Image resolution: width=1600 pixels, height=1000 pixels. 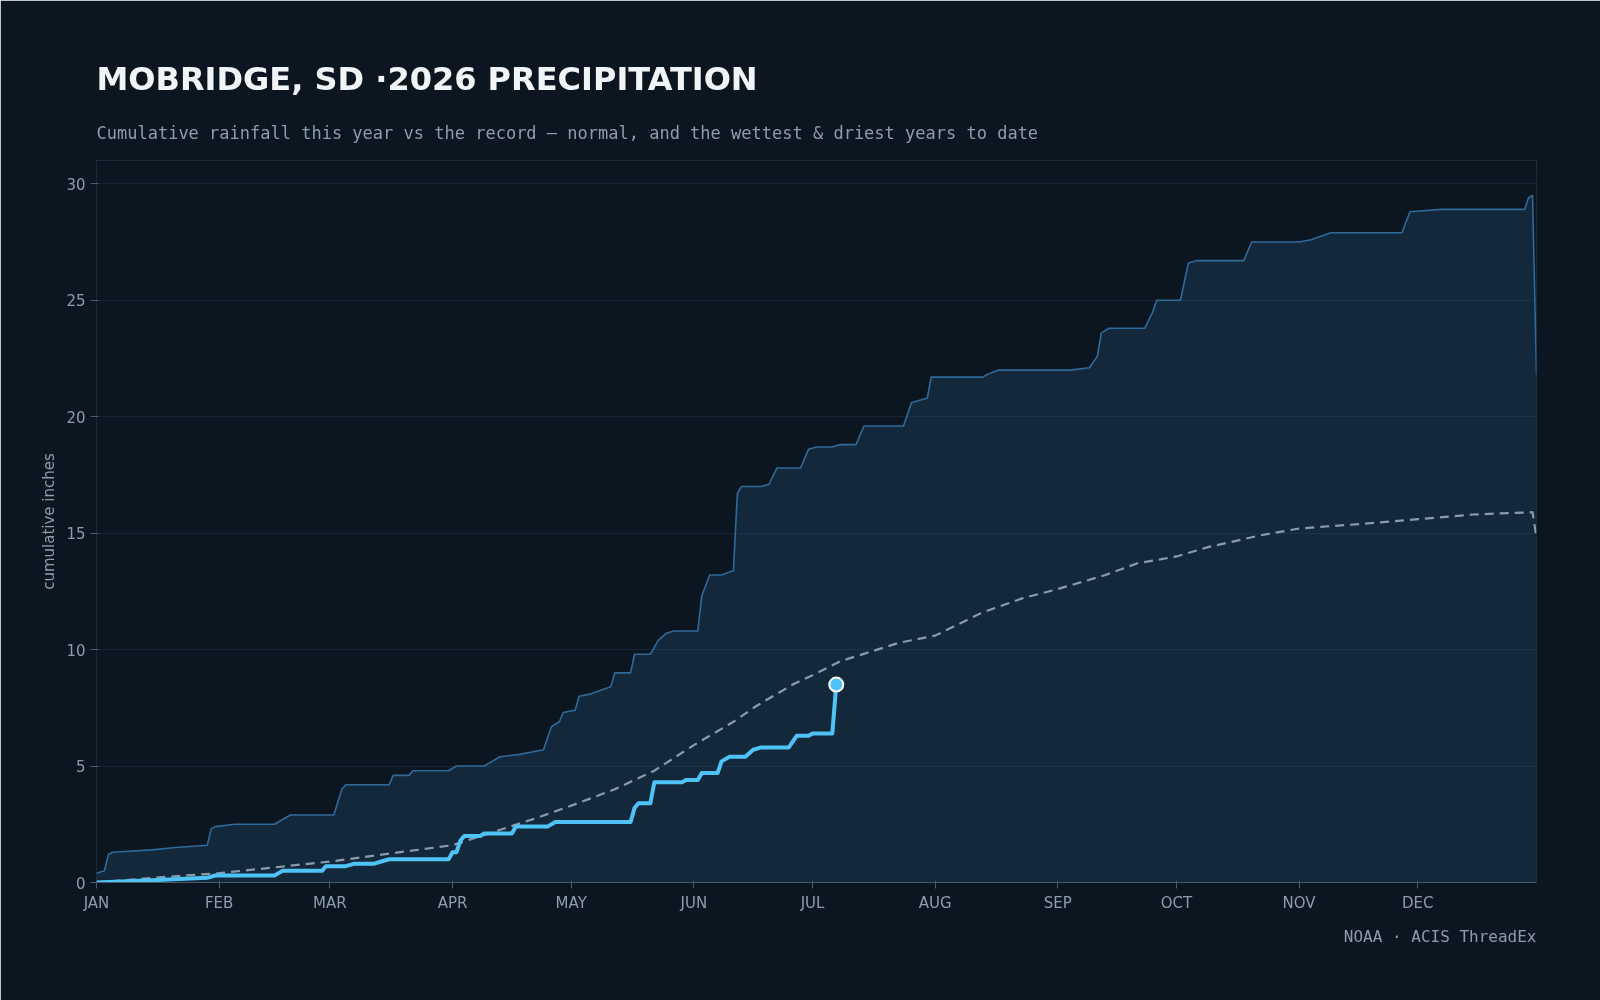 I want to click on y-tick-label: 0, so click(x=80, y=883).